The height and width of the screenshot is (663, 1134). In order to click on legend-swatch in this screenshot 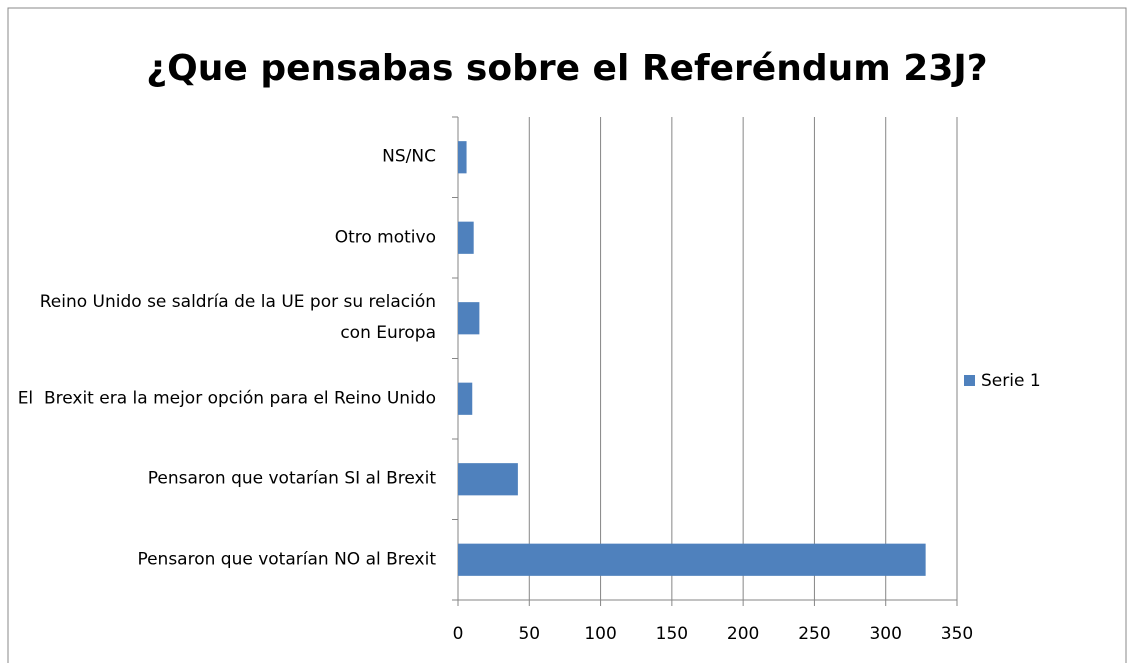, I will do `click(969, 380)`.